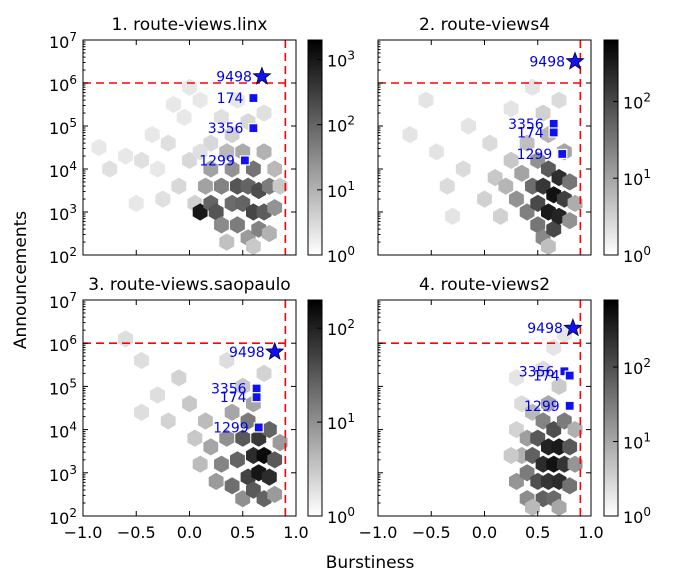 Image resolution: width=677 pixels, height=587 pixels. What do you see at coordinates (484, 285) in the screenshot?
I see `panel-title: 4. route-views2` at bounding box center [484, 285].